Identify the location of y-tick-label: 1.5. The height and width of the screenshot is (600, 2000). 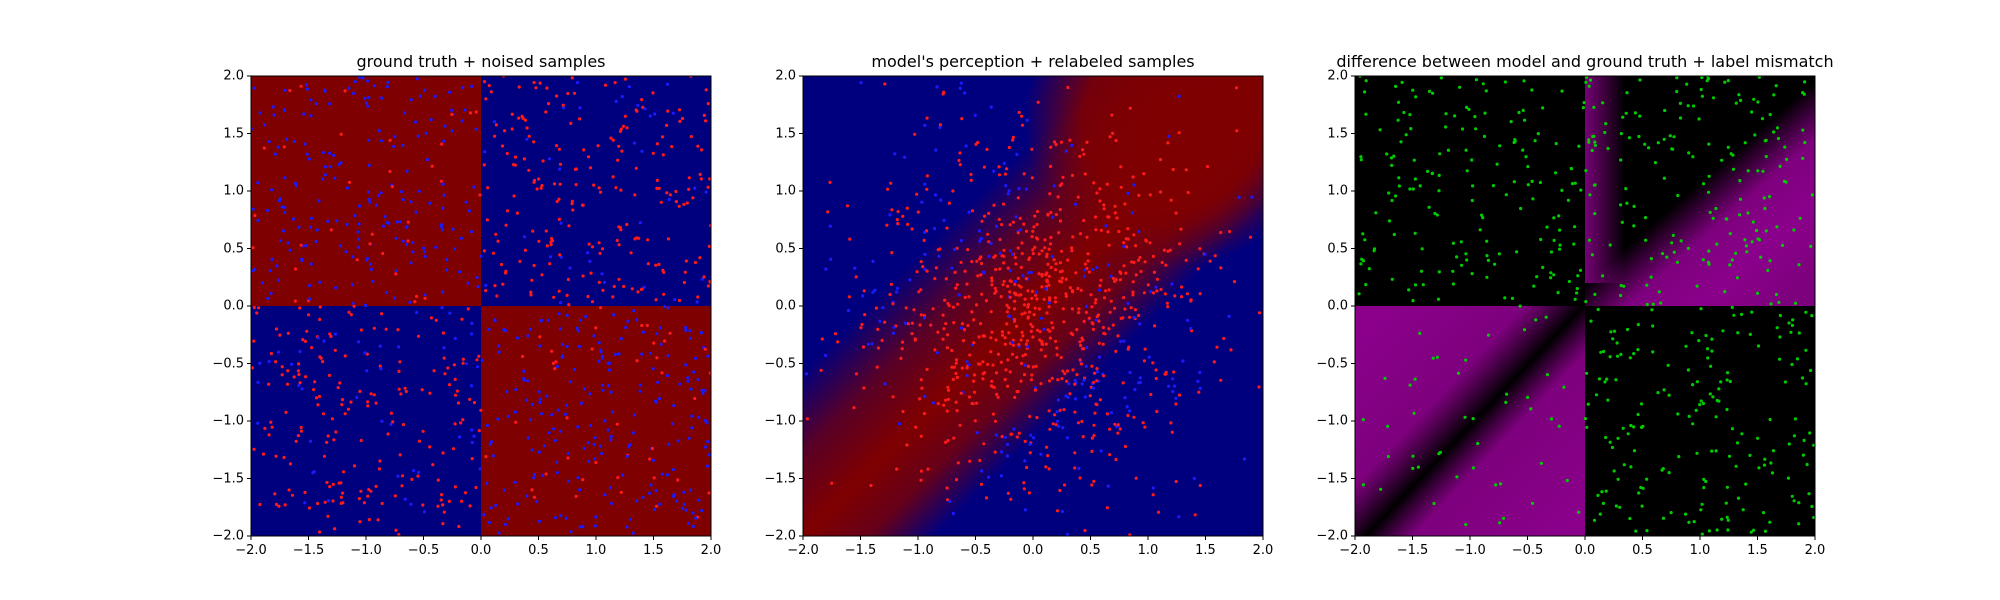
(785, 133).